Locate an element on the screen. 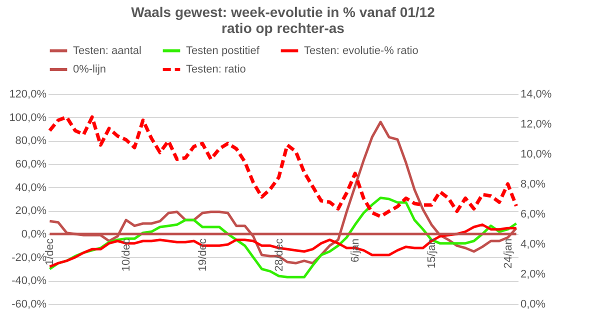 The width and height of the screenshot is (590, 332). y-tick-label: -40,0% is located at coordinates (29, 281).